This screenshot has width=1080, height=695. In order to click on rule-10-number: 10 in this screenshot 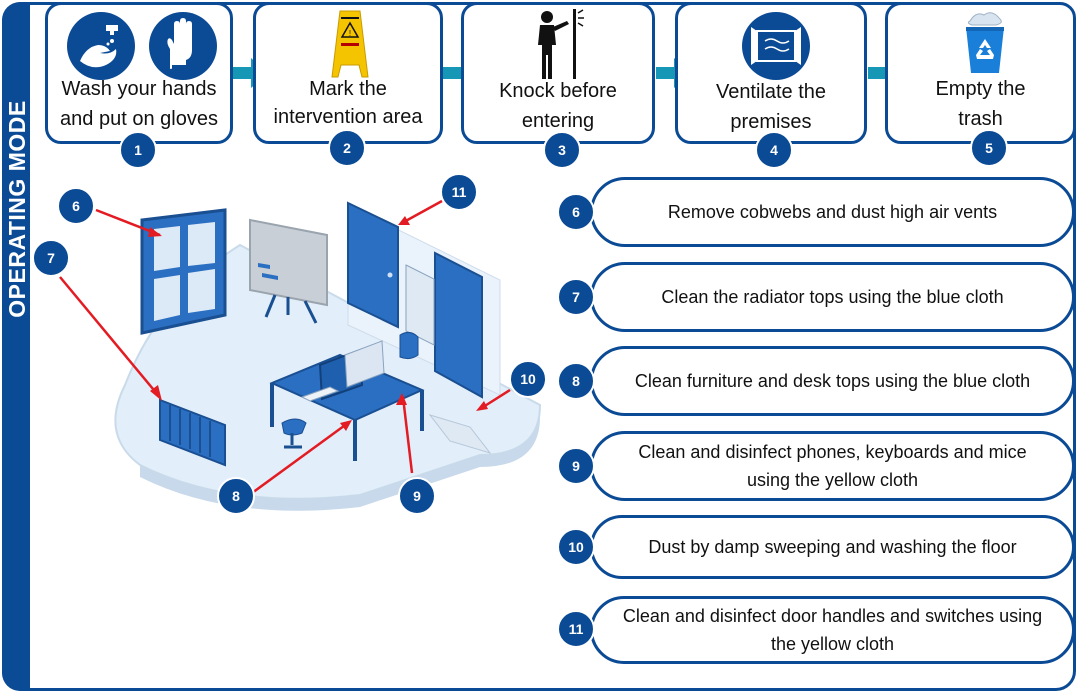, I will do `click(576, 547)`.